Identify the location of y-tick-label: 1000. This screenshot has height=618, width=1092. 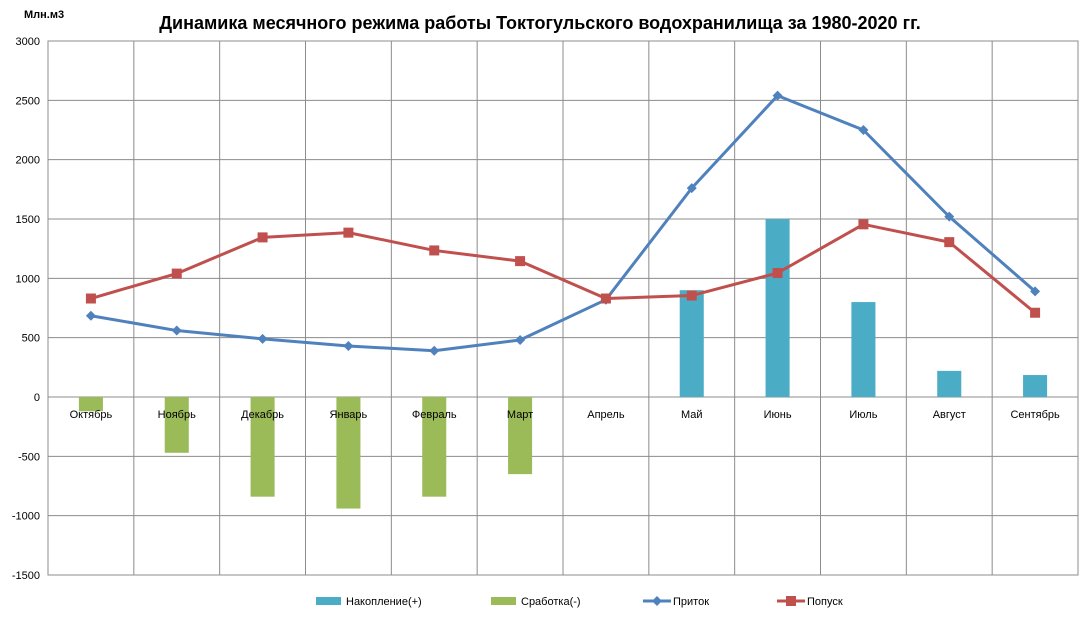
(28, 279).